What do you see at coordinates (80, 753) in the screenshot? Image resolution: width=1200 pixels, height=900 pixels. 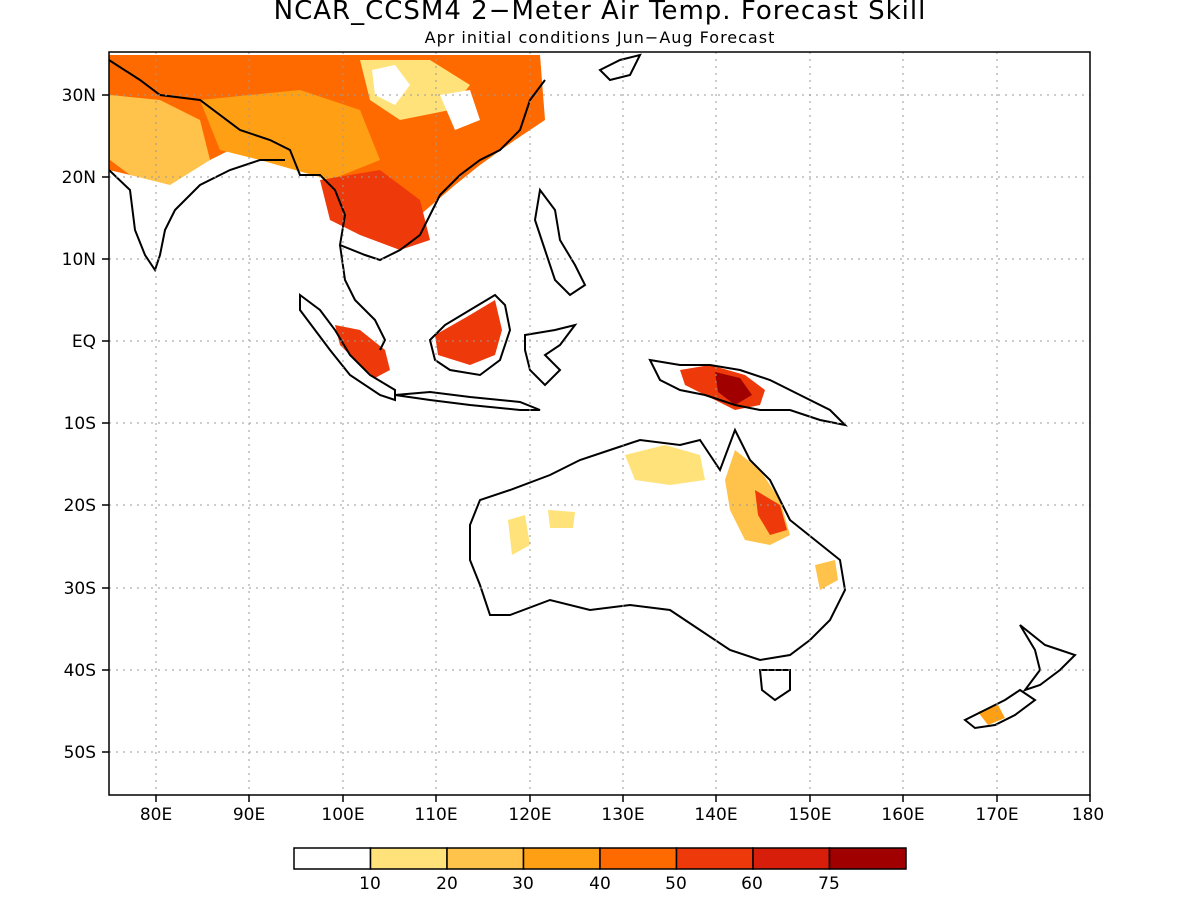 I see `lat-tick-label: 50S` at bounding box center [80, 753].